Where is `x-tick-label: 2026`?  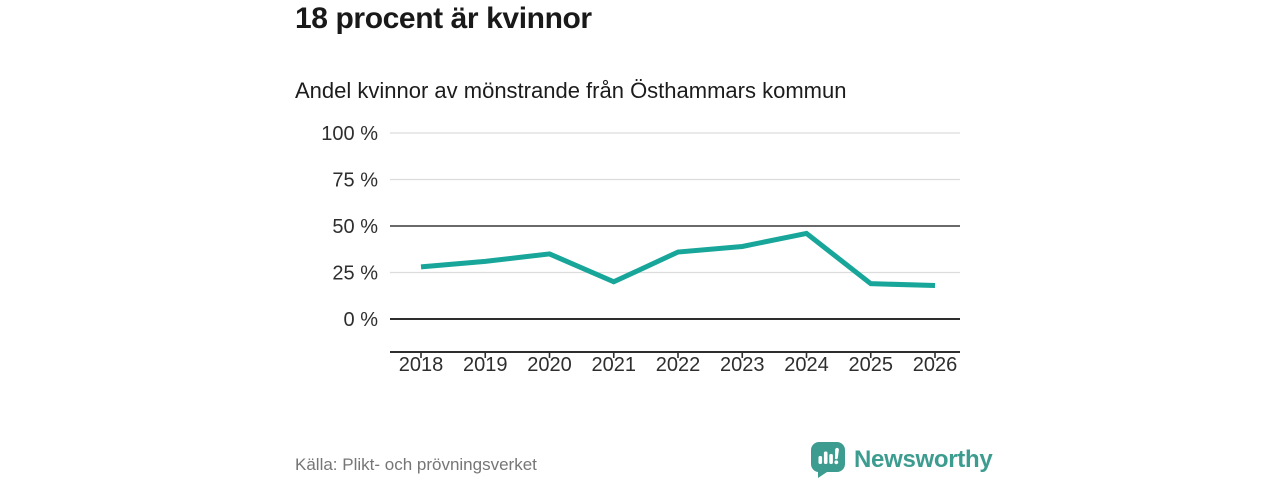
x-tick-label: 2026 is located at coordinates (935, 365).